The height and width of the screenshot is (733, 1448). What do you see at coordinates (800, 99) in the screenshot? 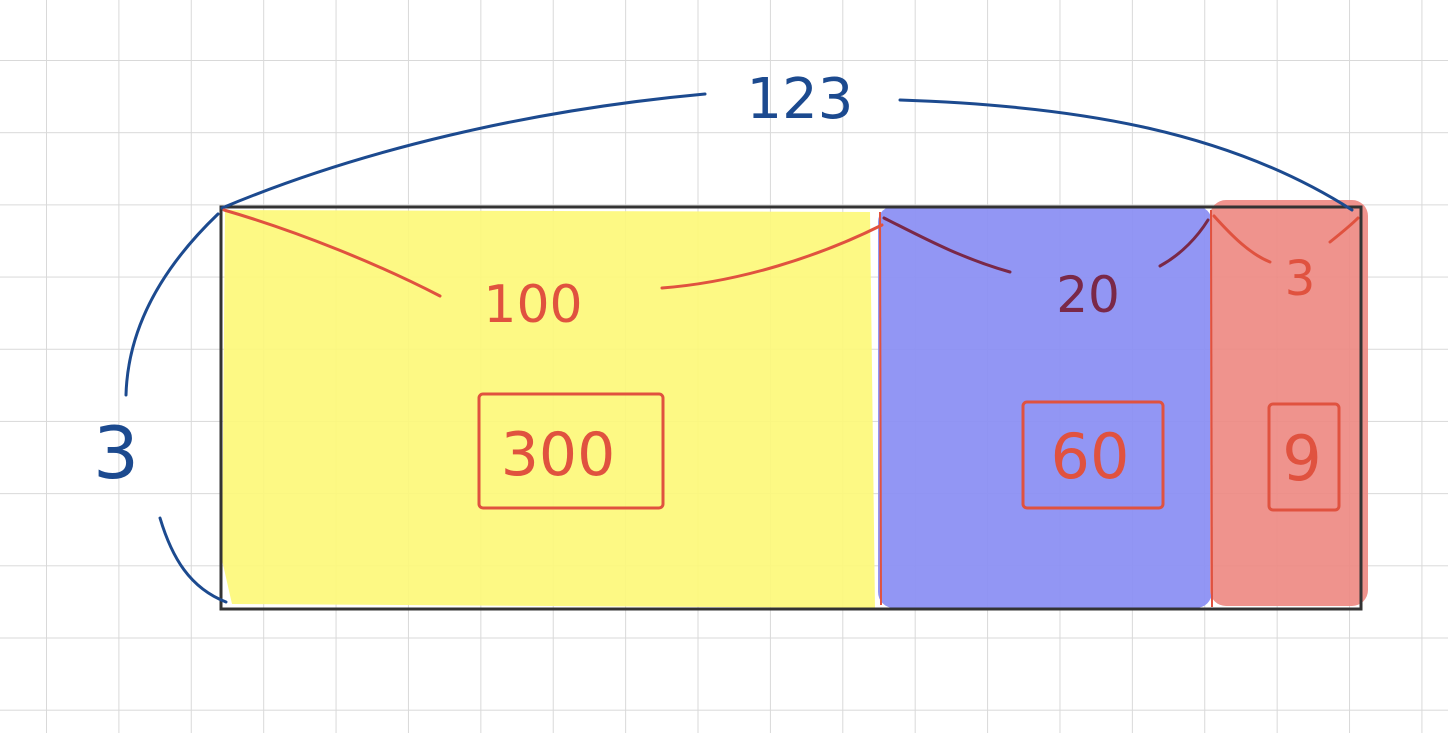
I see `total-width-label: 123` at bounding box center [800, 99].